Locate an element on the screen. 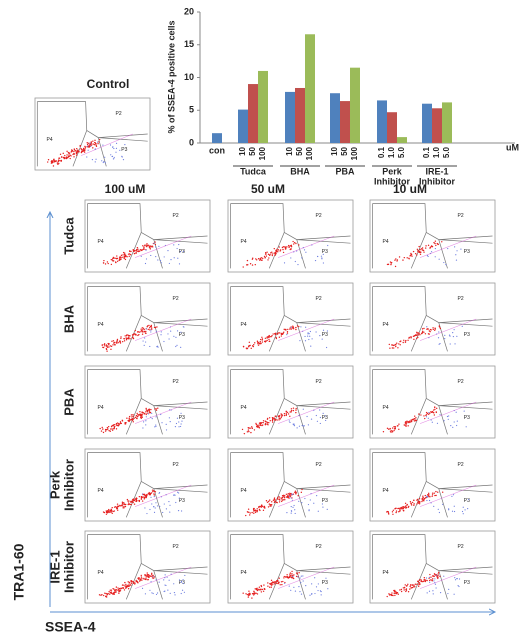 The height and width of the screenshot is (643, 530). dose-label: 50 is located at coordinates (344, 150).